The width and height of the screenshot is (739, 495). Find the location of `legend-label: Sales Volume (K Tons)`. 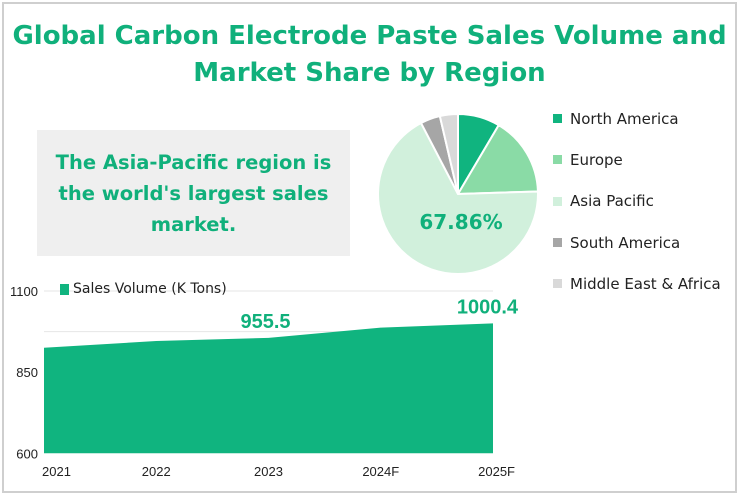

legend-label: Sales Volume (K Tons) is located at coordinates (150, 289).